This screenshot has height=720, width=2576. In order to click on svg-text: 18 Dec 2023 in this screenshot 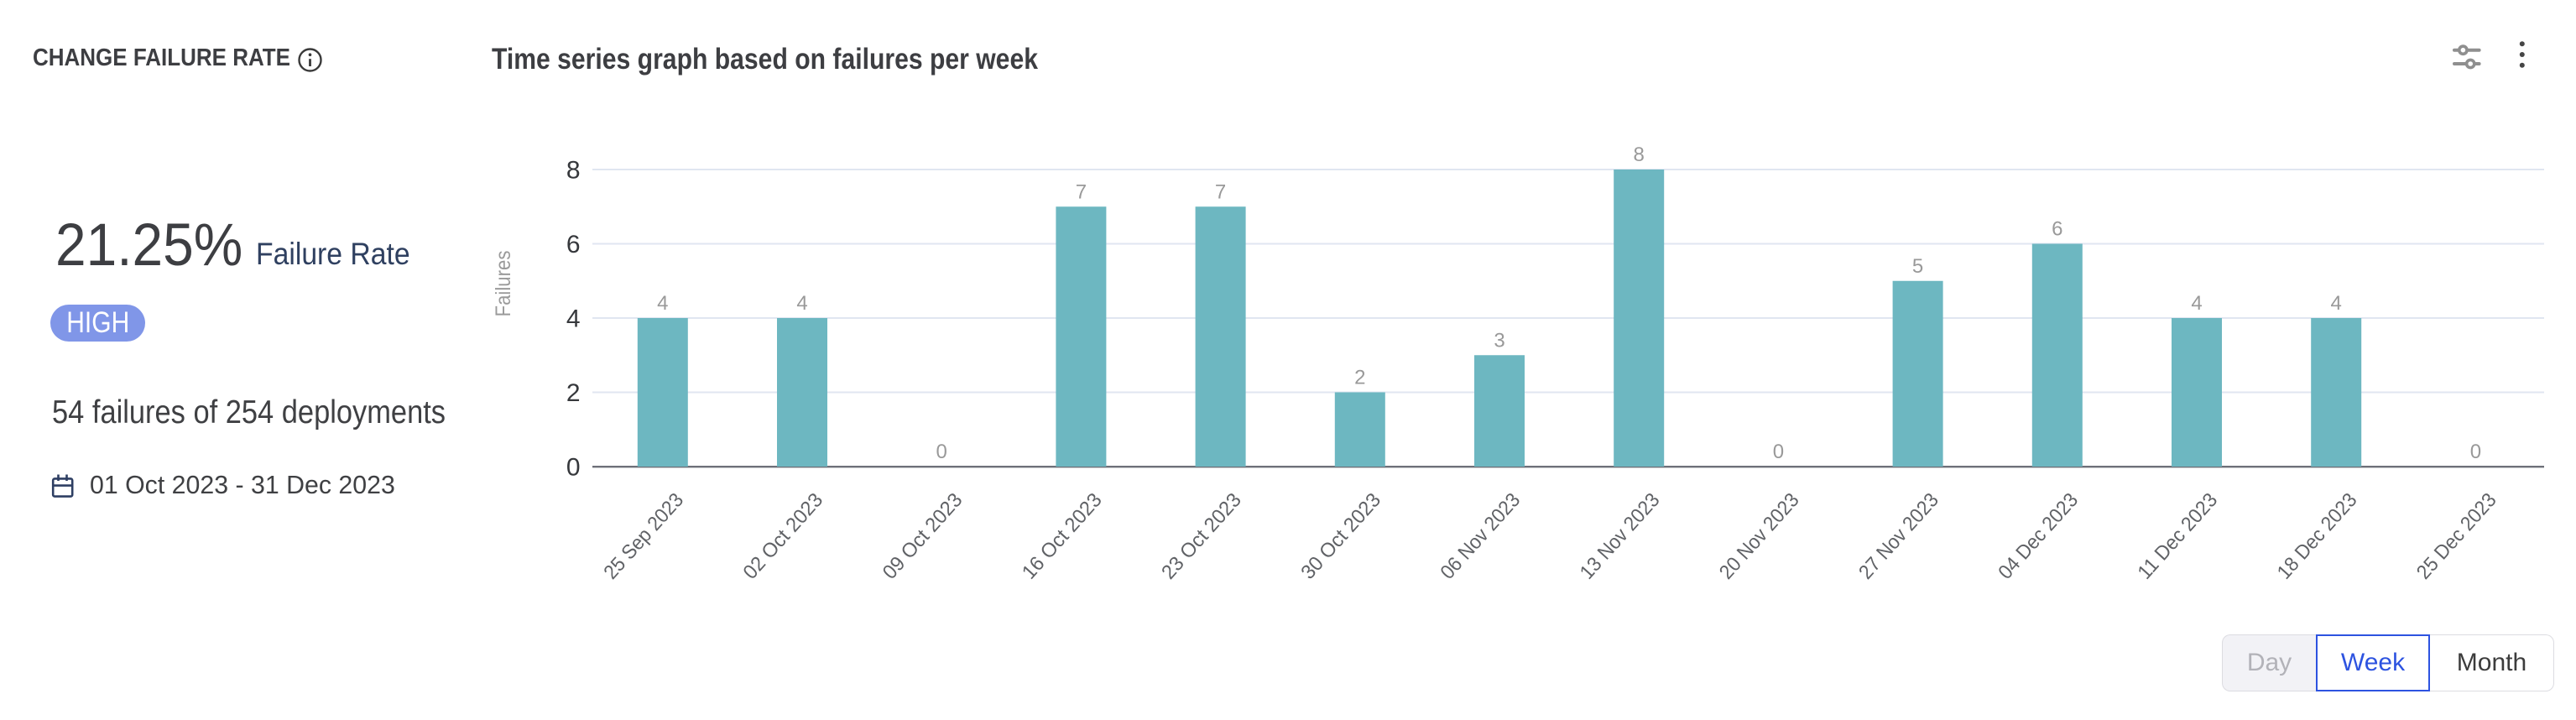, I will do `click(2317, 535)`.